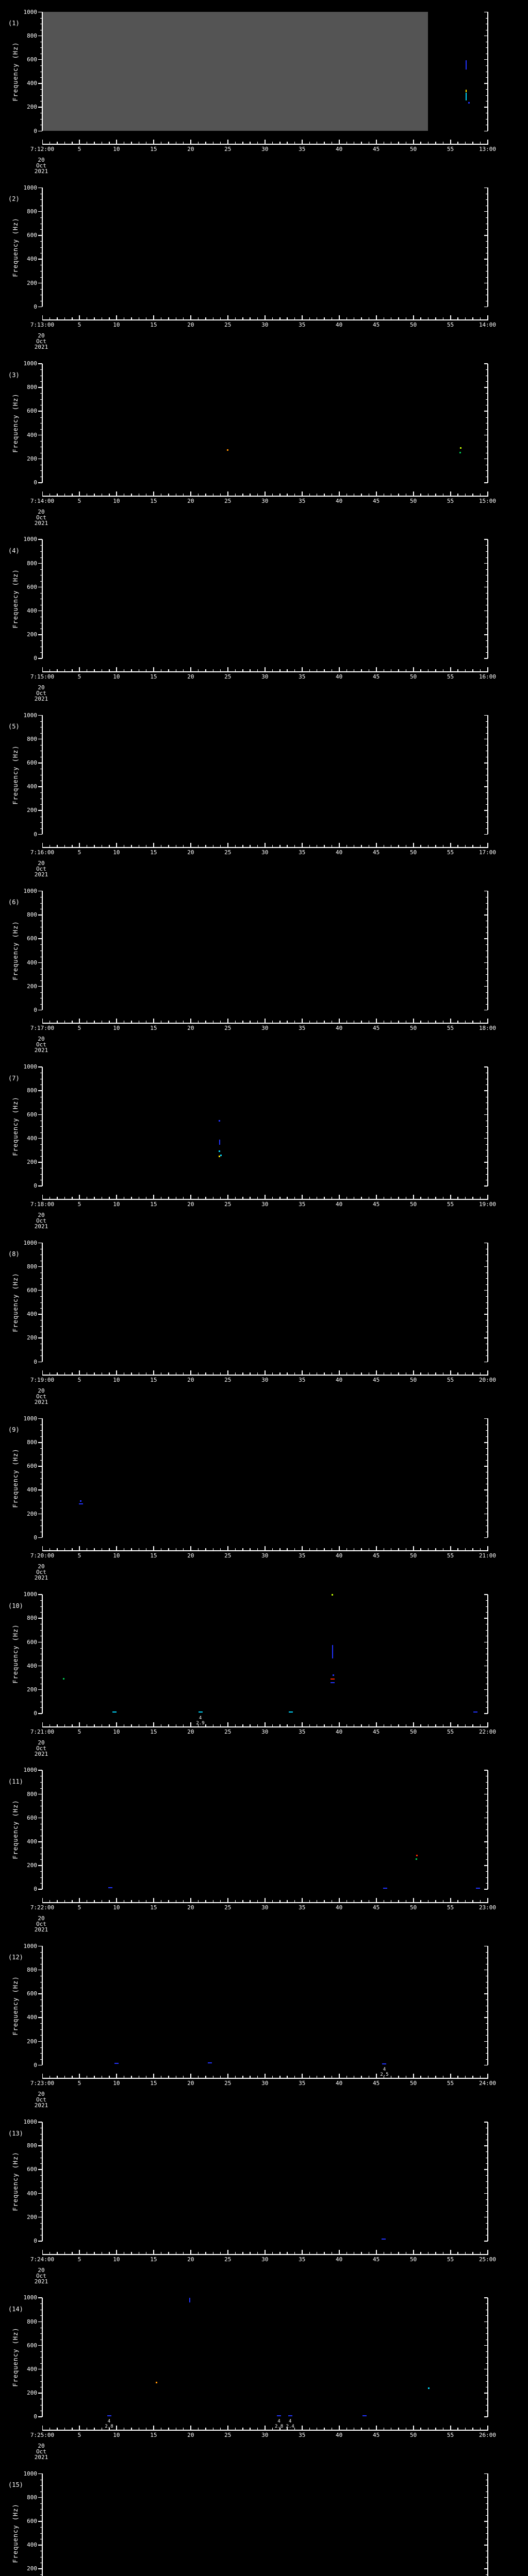  I want to click on x-tick-label: 40, so click(340, 1380).